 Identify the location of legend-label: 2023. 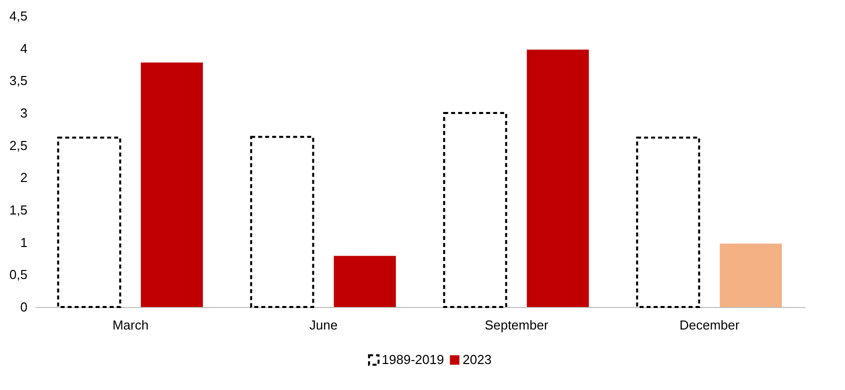
(477, 359).